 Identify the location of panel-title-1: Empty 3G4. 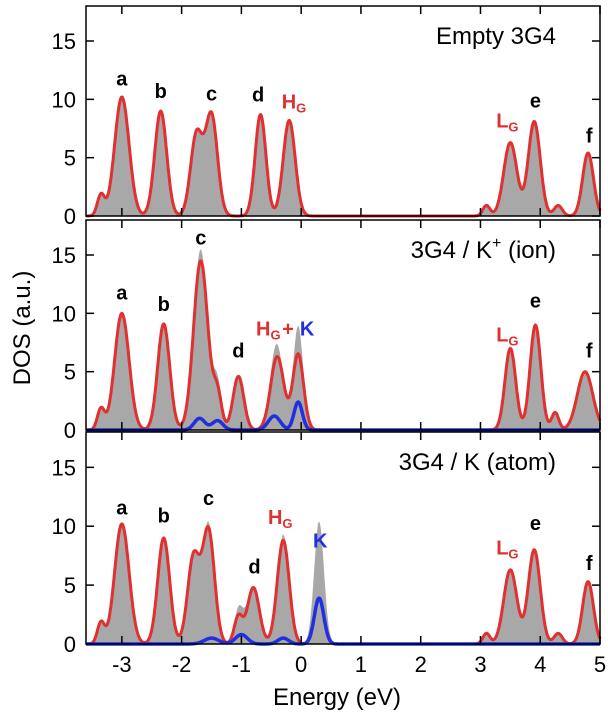
(496, 36).